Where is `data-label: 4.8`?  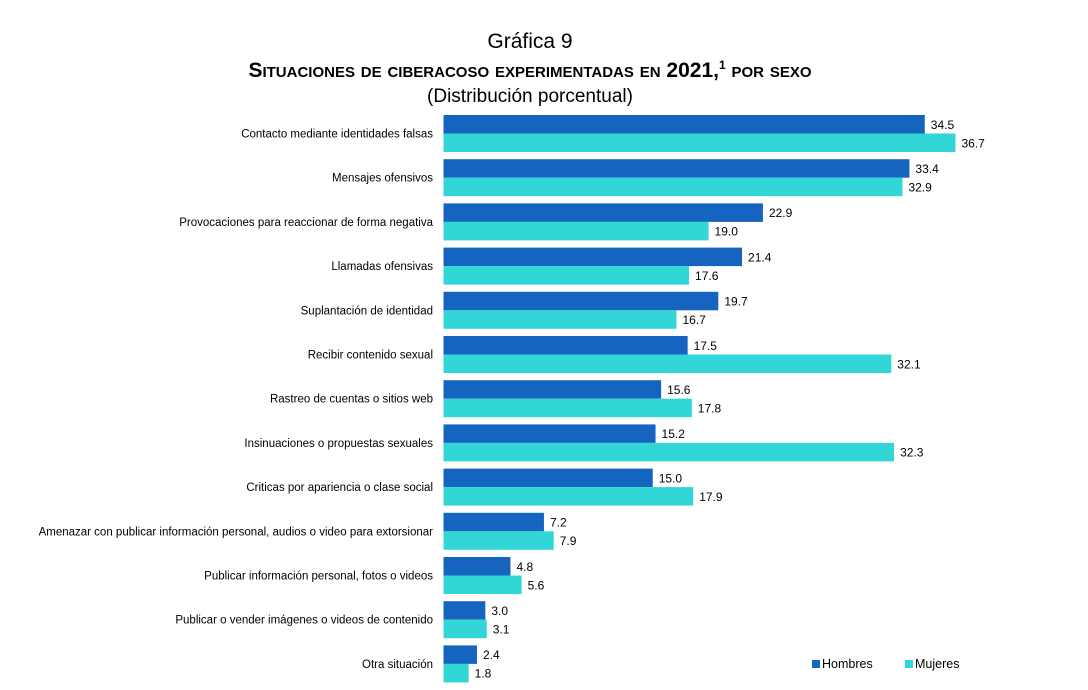 data-label: 4.8 is located at coordinates (524, 567).